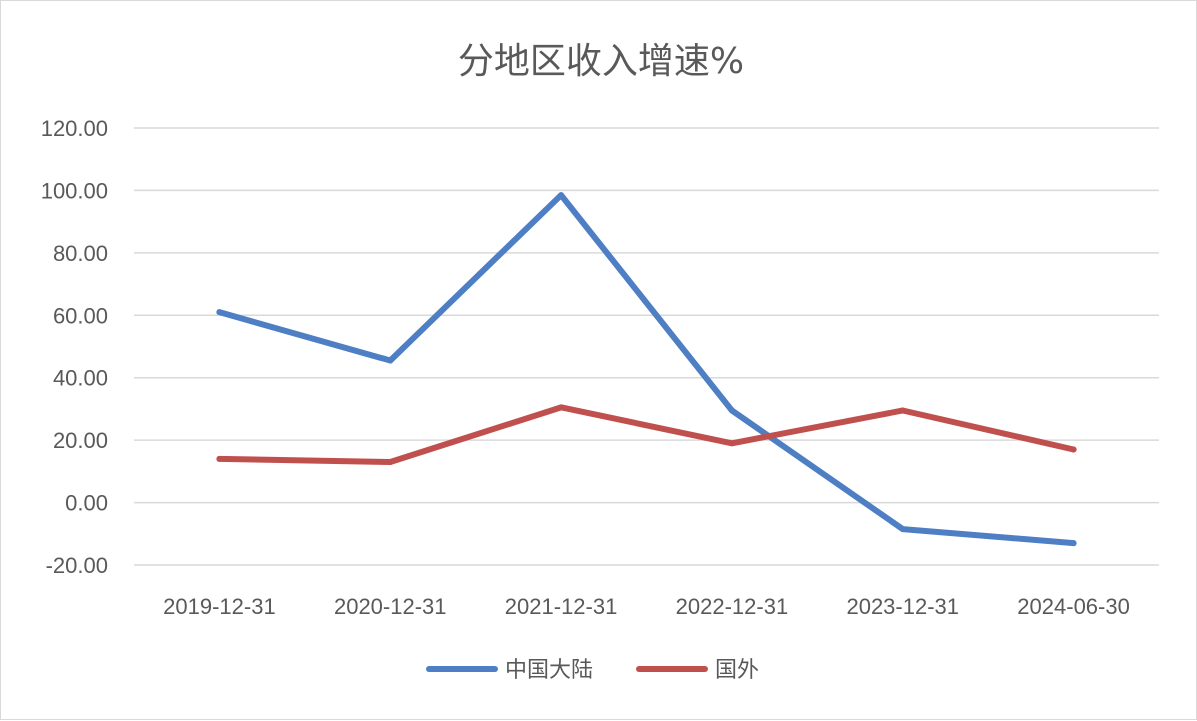  What do you see at coordinates (902, 606) in the screenshot?
I see `x-tick-label: 2023-12-31` at bounding box center [902, 606].